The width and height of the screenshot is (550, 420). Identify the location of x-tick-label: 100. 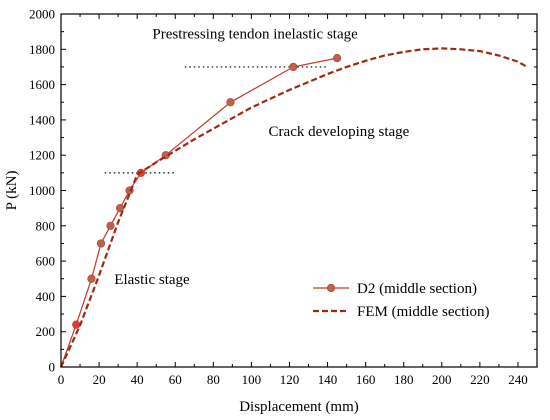
(252, 379).